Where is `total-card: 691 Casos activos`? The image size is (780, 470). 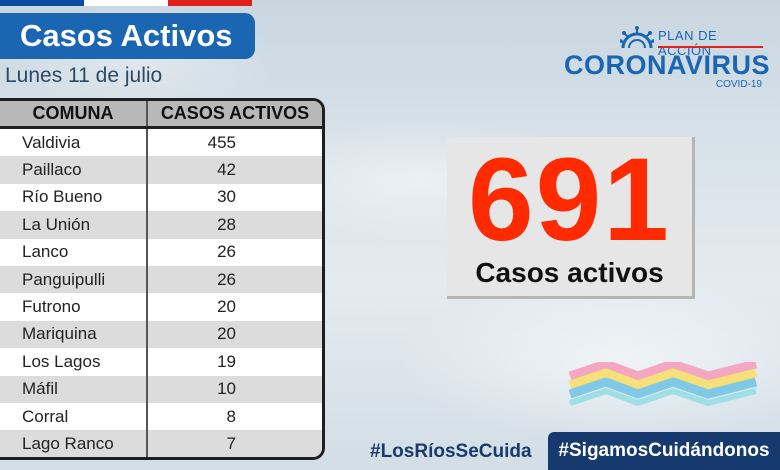
total-card: 691 Casos activos is located at coordinates (571, 218).